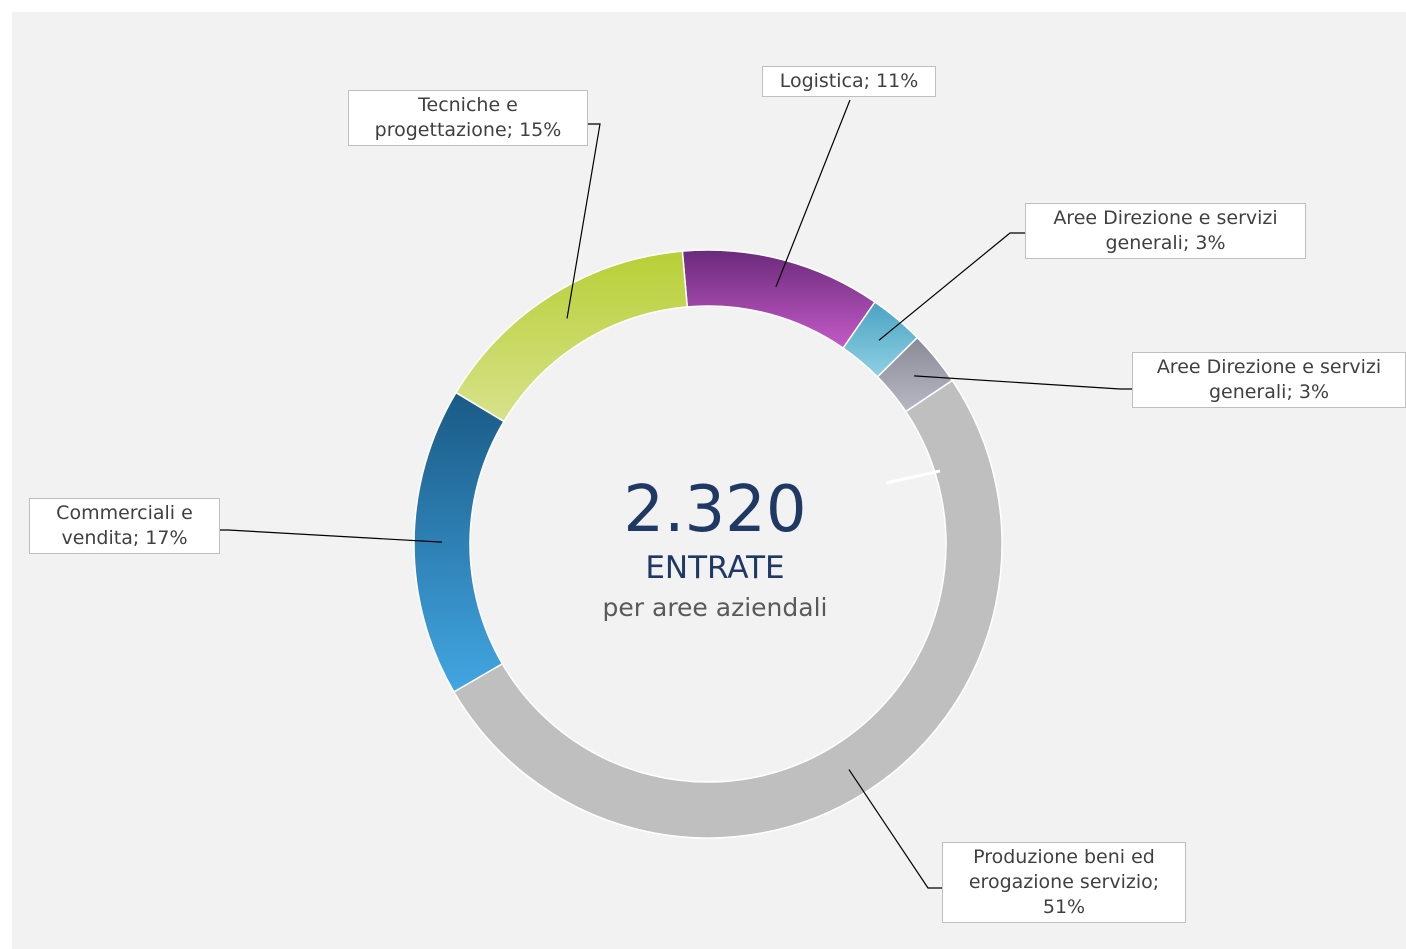 The width and height of the screenshot is (1406, 949). What do you see at coordinates (849, 81) in the screenshot?
I see `data-label-logistica: Logistica; 11%` at bounding box center [849, 81].